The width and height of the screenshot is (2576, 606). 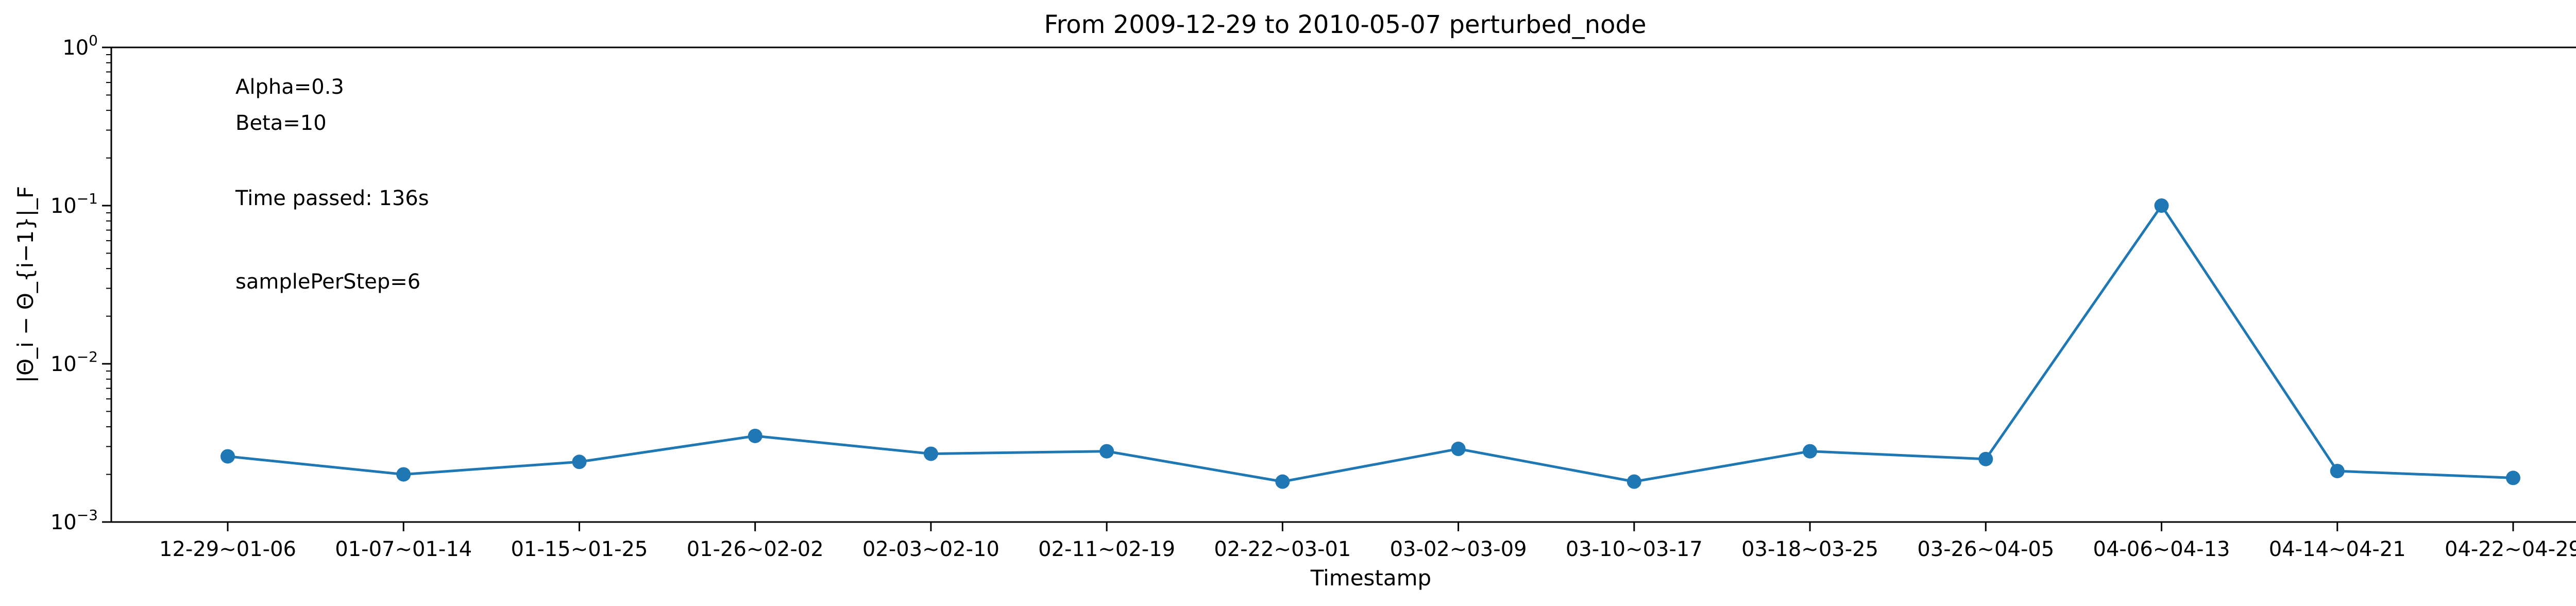 I want to click on x-tick-label: 01-26~02-02, so click(x=755, y=549).